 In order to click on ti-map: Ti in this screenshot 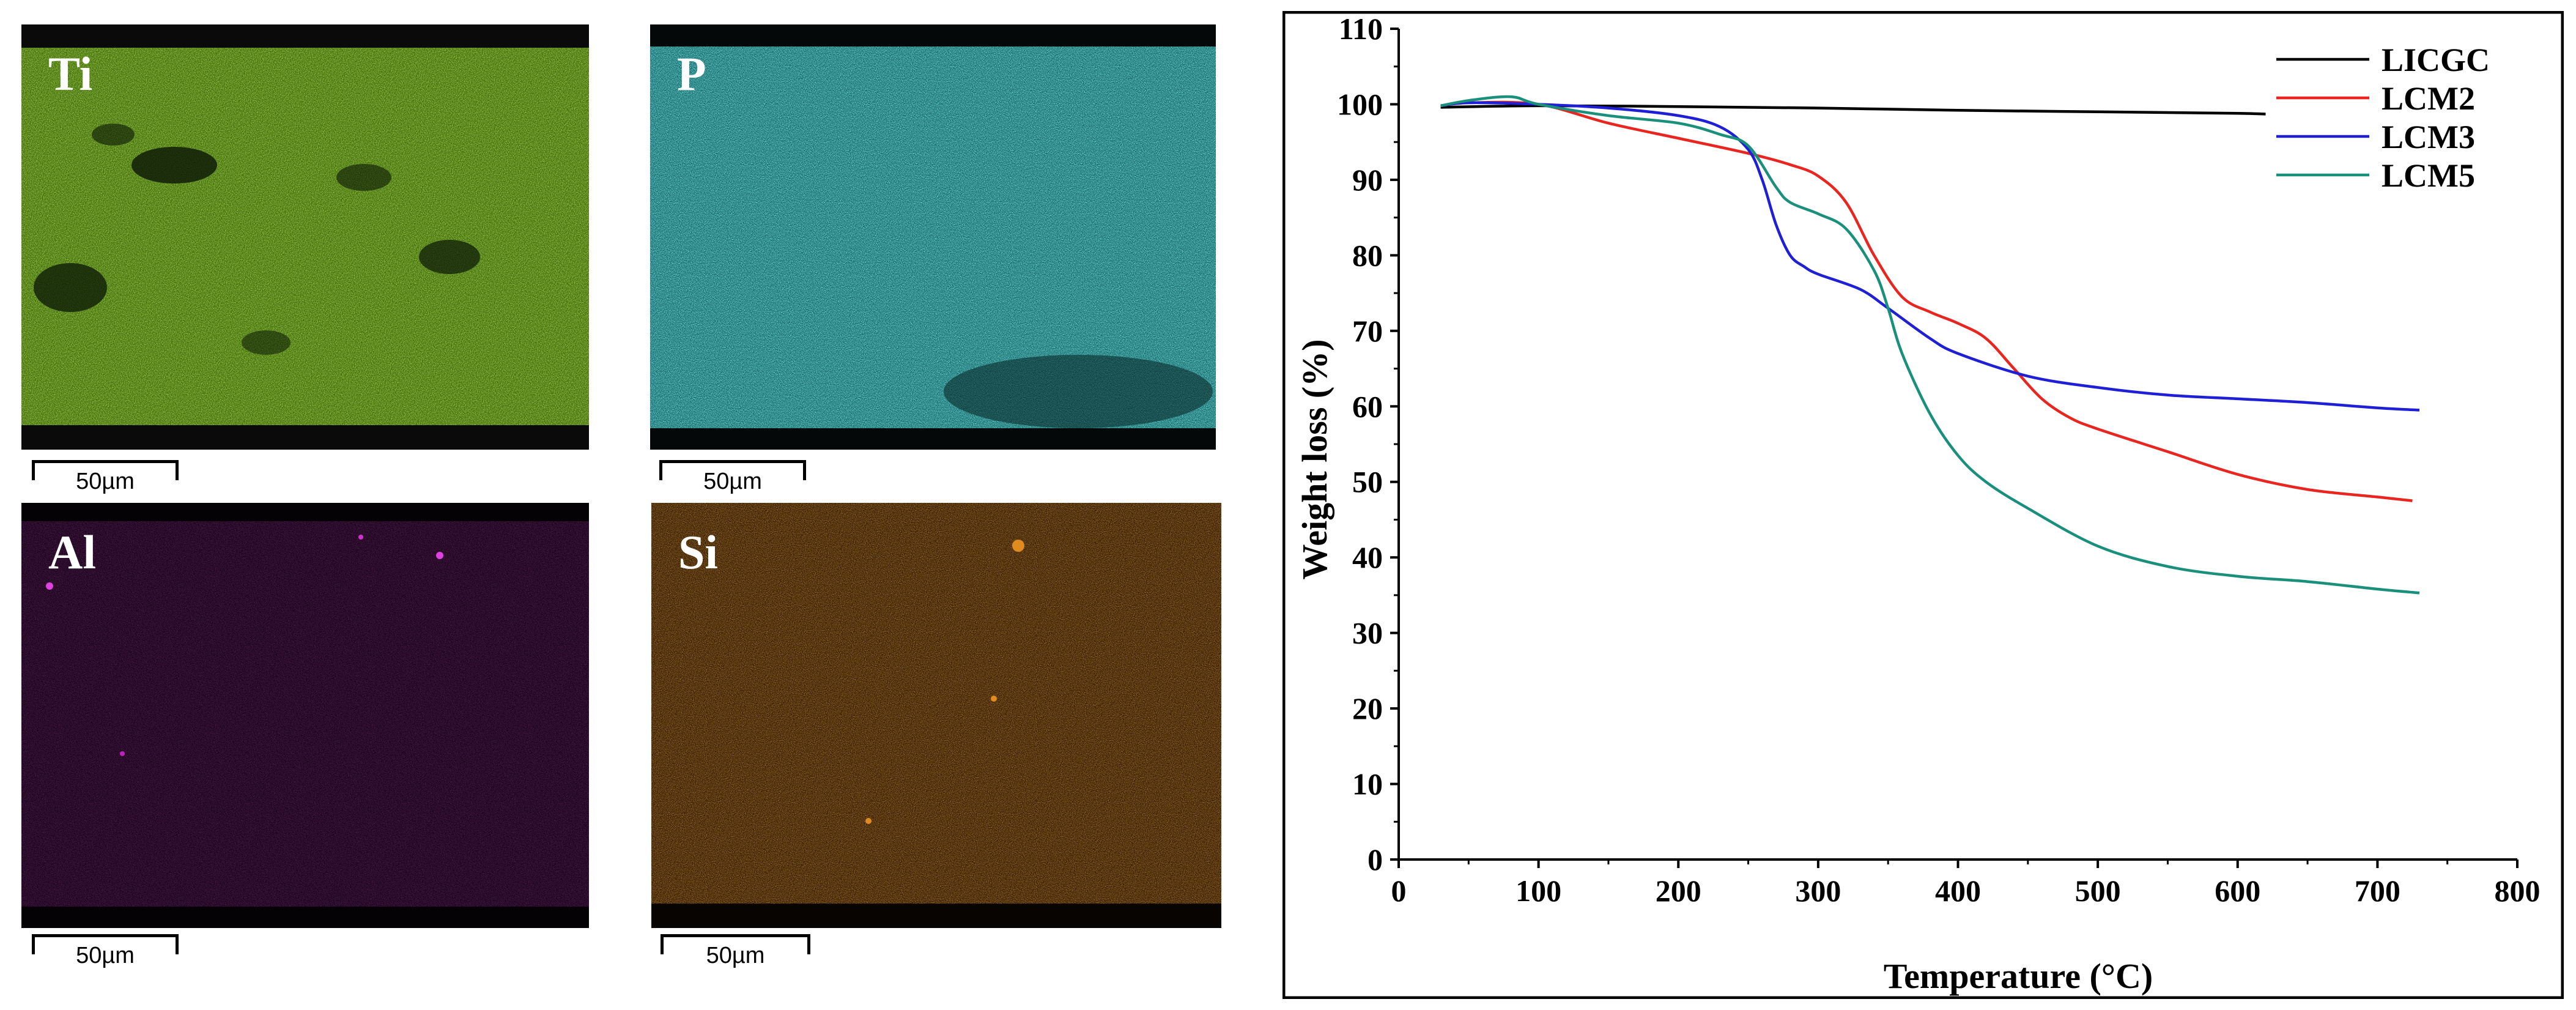, I will do `click(305, 237)`.